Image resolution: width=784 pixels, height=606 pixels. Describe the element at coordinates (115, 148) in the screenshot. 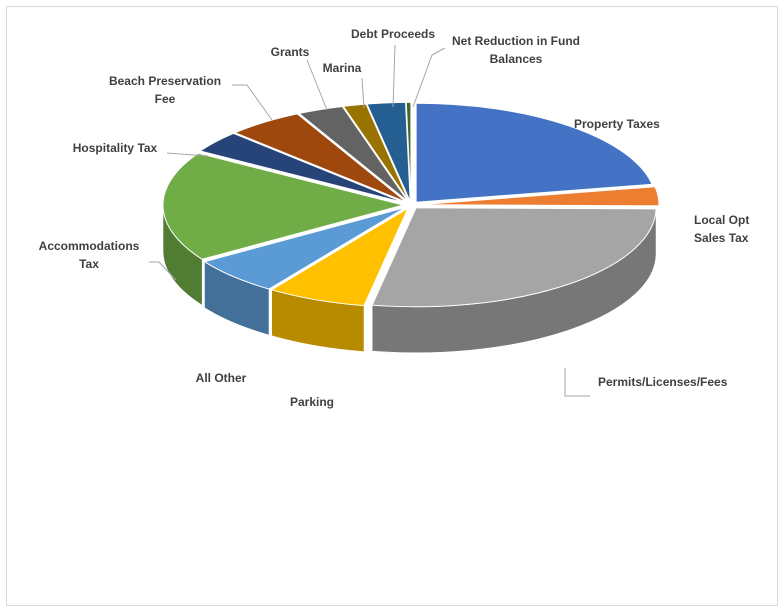

I see `label-hospitality-tax: Hospitality Tax` at that location.